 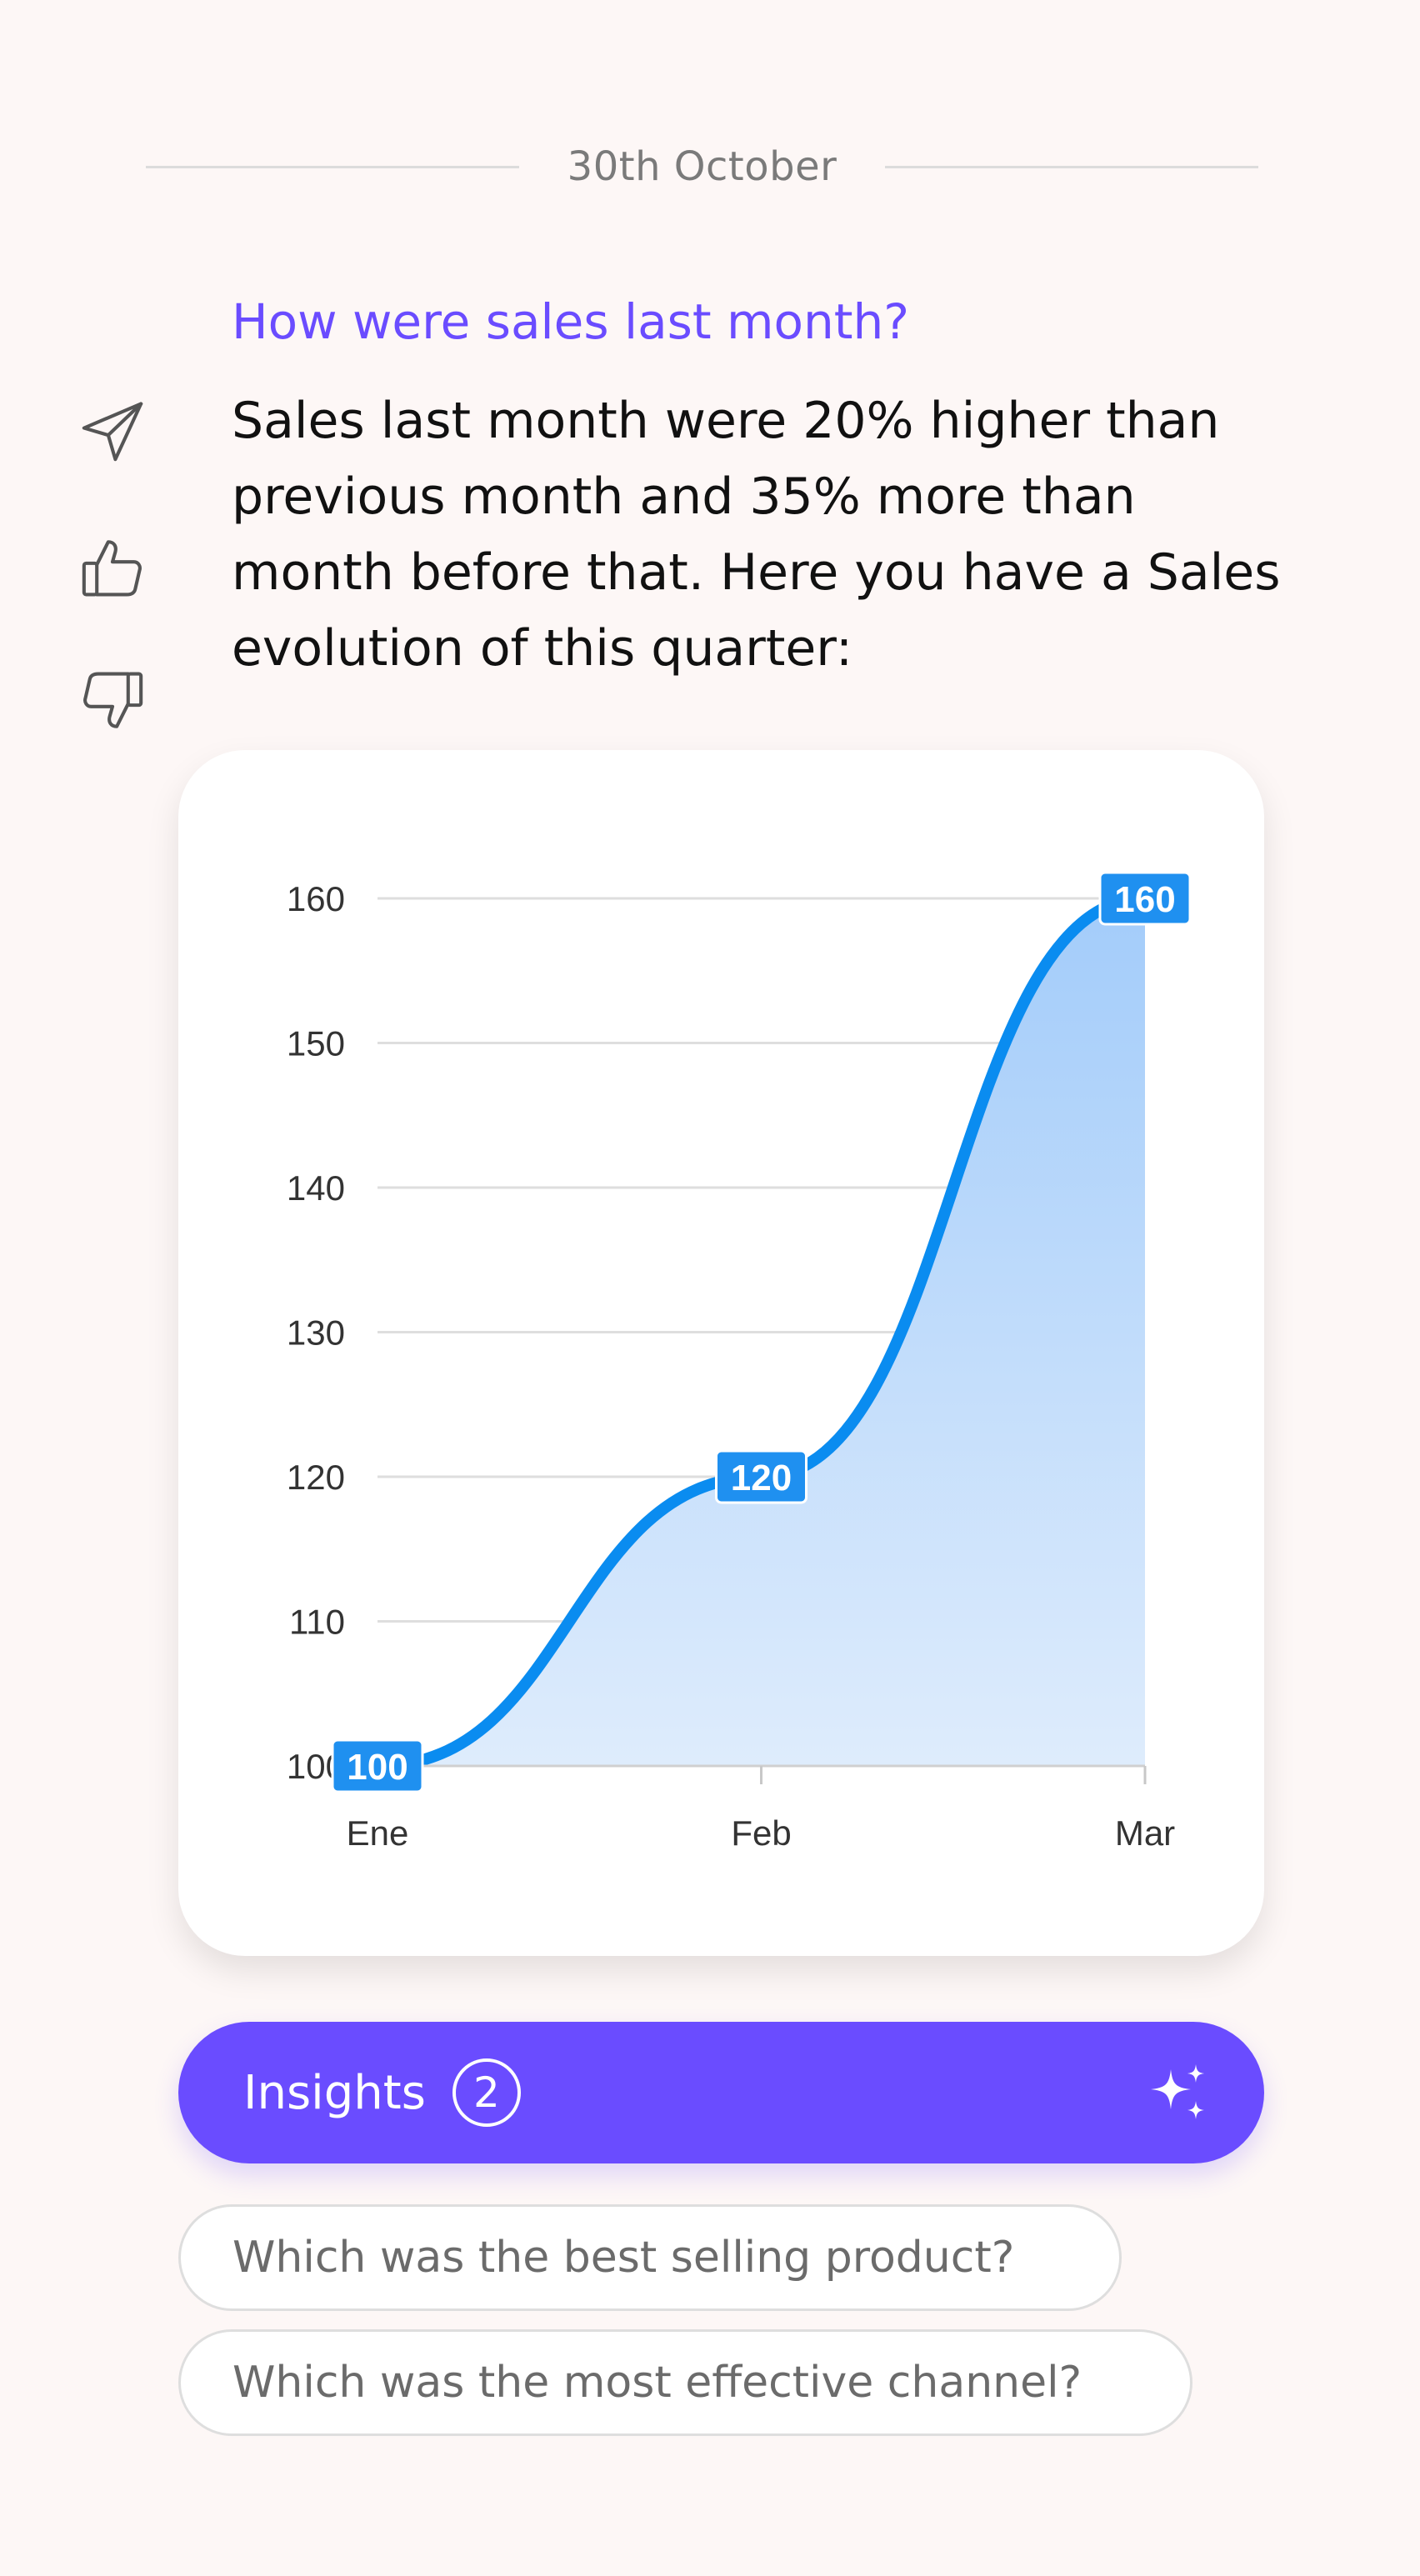 What do you see at coordinates (112, 567) in the screenshot?
I see `thumbs-up-icon` at bounding box center [112, 567].